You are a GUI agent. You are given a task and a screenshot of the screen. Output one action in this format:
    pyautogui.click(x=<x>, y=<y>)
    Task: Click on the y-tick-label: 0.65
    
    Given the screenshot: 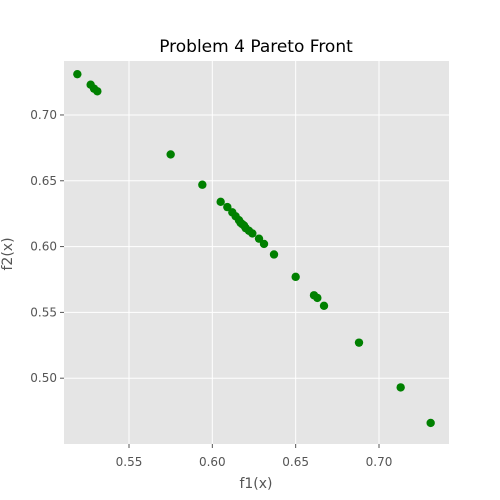 What is the action you would take?
    pyautogui.click(x=43, y=181)
    